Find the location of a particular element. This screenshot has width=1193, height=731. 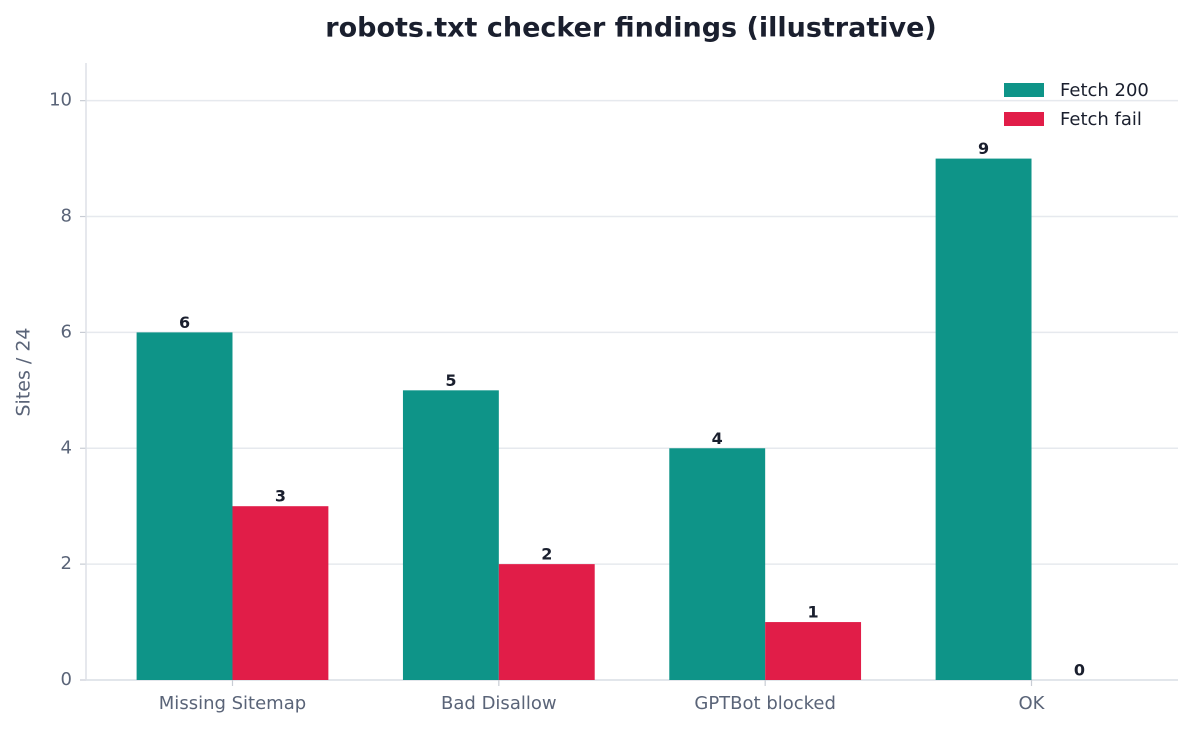

value-label: 5 is located at coordinates (450, 380).